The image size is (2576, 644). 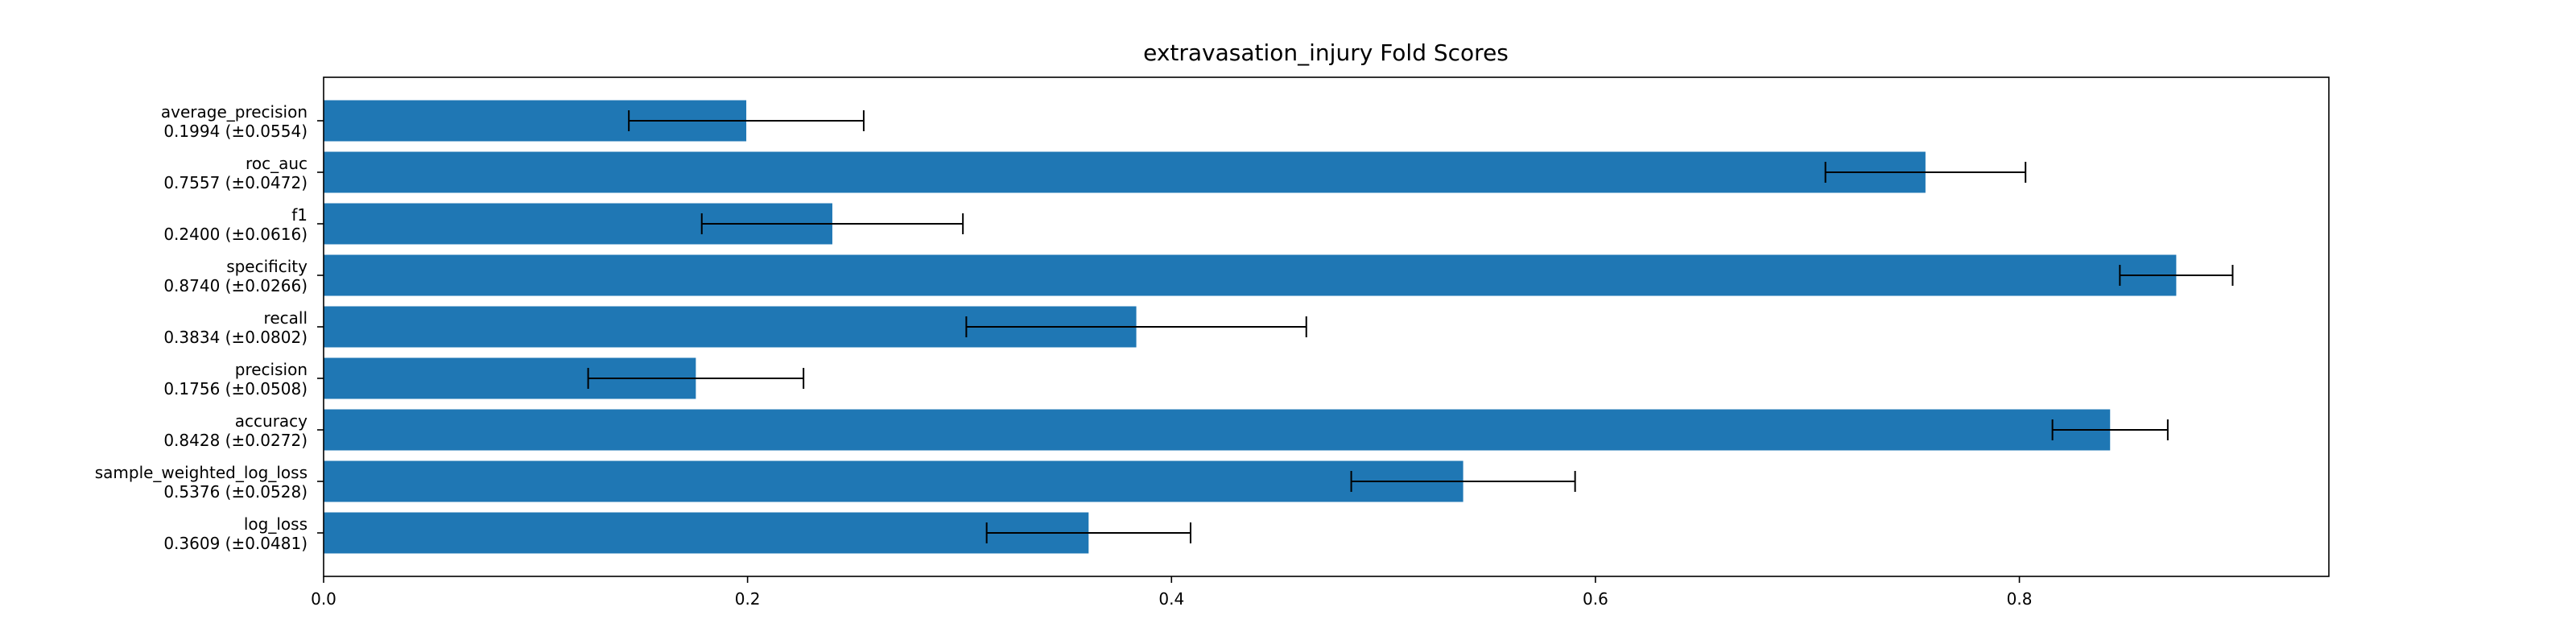 I want to click on category-score-label: 0.5376 (±0.0528), so click(x=235, y=492).